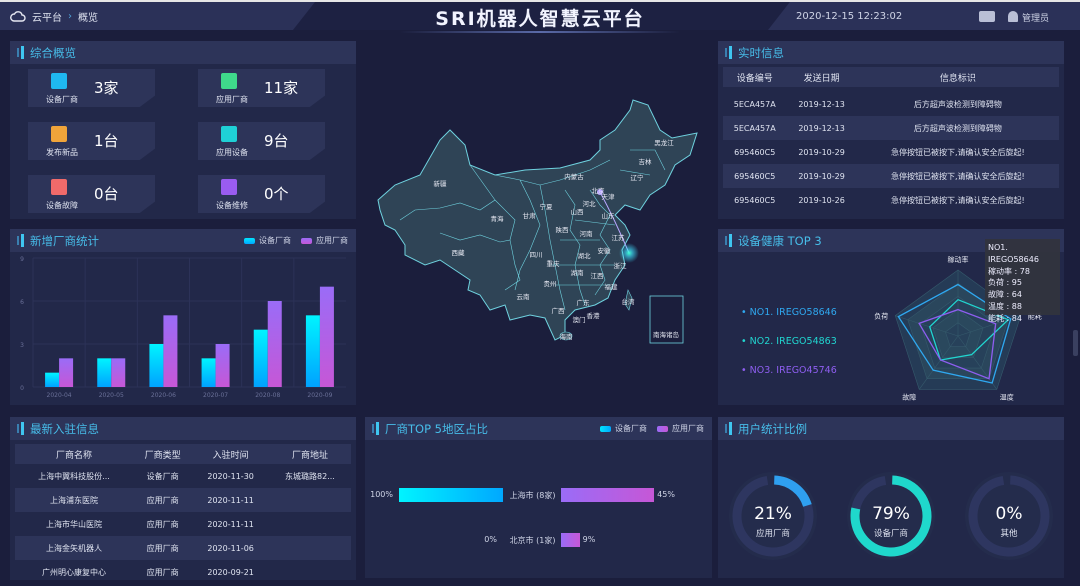 The image size is (1080, 586). Describe the element at coordinates (183, 500) in the screenshot. I see `table-row: 上海浦东医院 应用厂商 2020-11-11` at that location.